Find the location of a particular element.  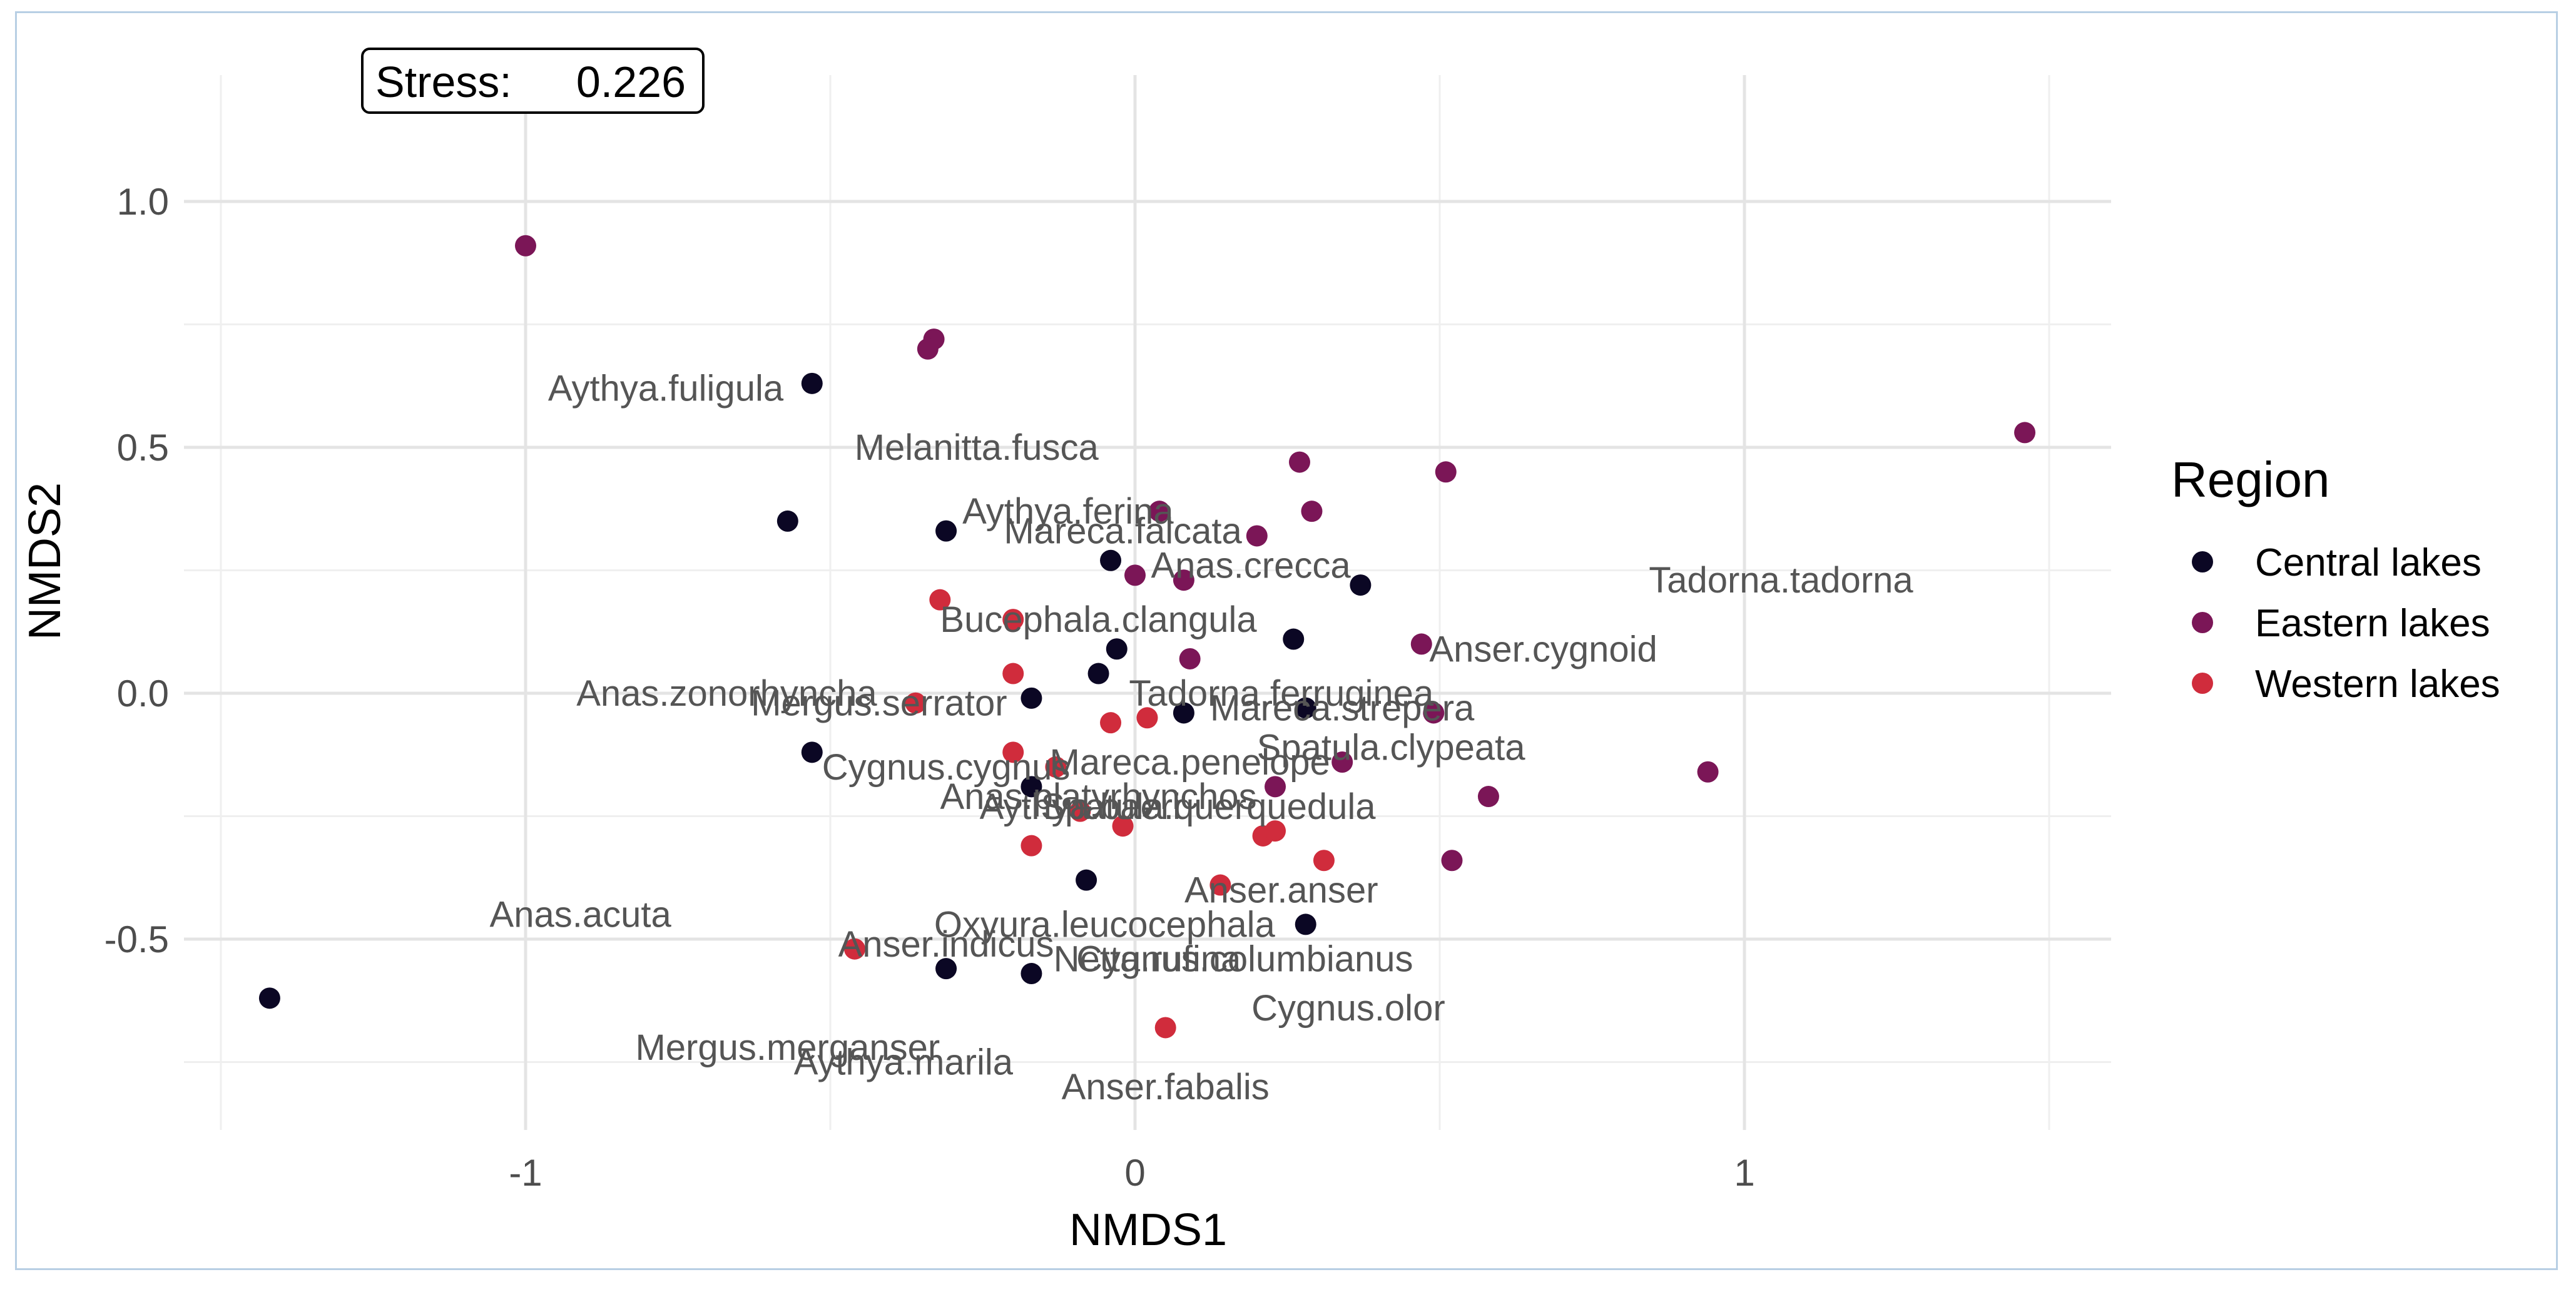

species-label: Anser.fabalis is located at coordinates (1166, 1087).